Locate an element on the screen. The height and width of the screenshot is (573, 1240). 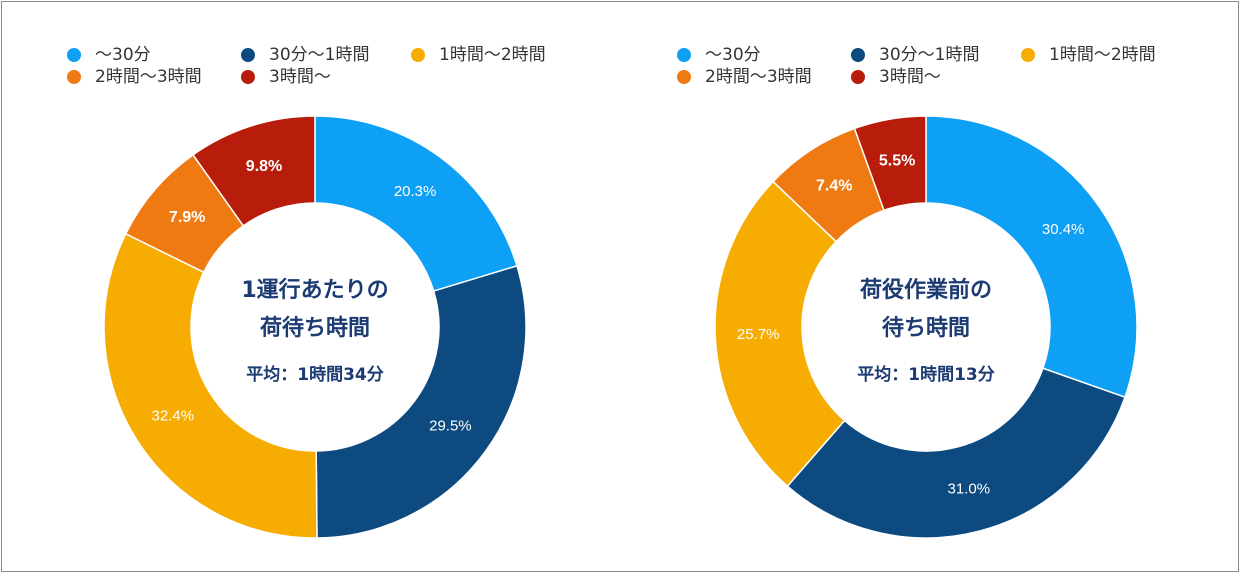
center-title-line2: 待ち時間 is located at coordinates (925, 328).